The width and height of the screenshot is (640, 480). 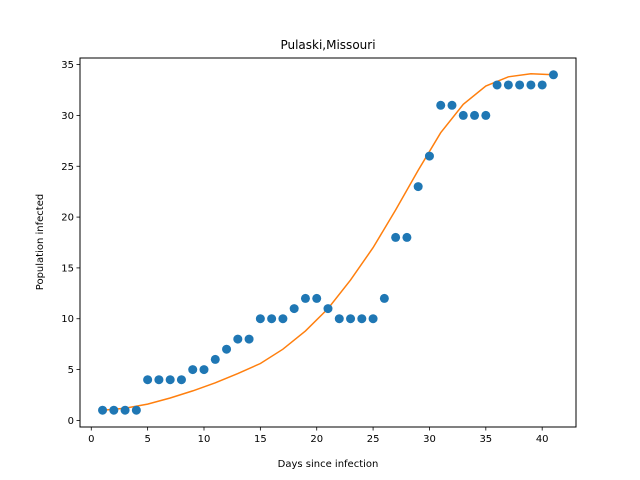 I want to click on x-axis-ticks: 0 5 10 15 20 25 30 35 40, so click(x=318, y=436).